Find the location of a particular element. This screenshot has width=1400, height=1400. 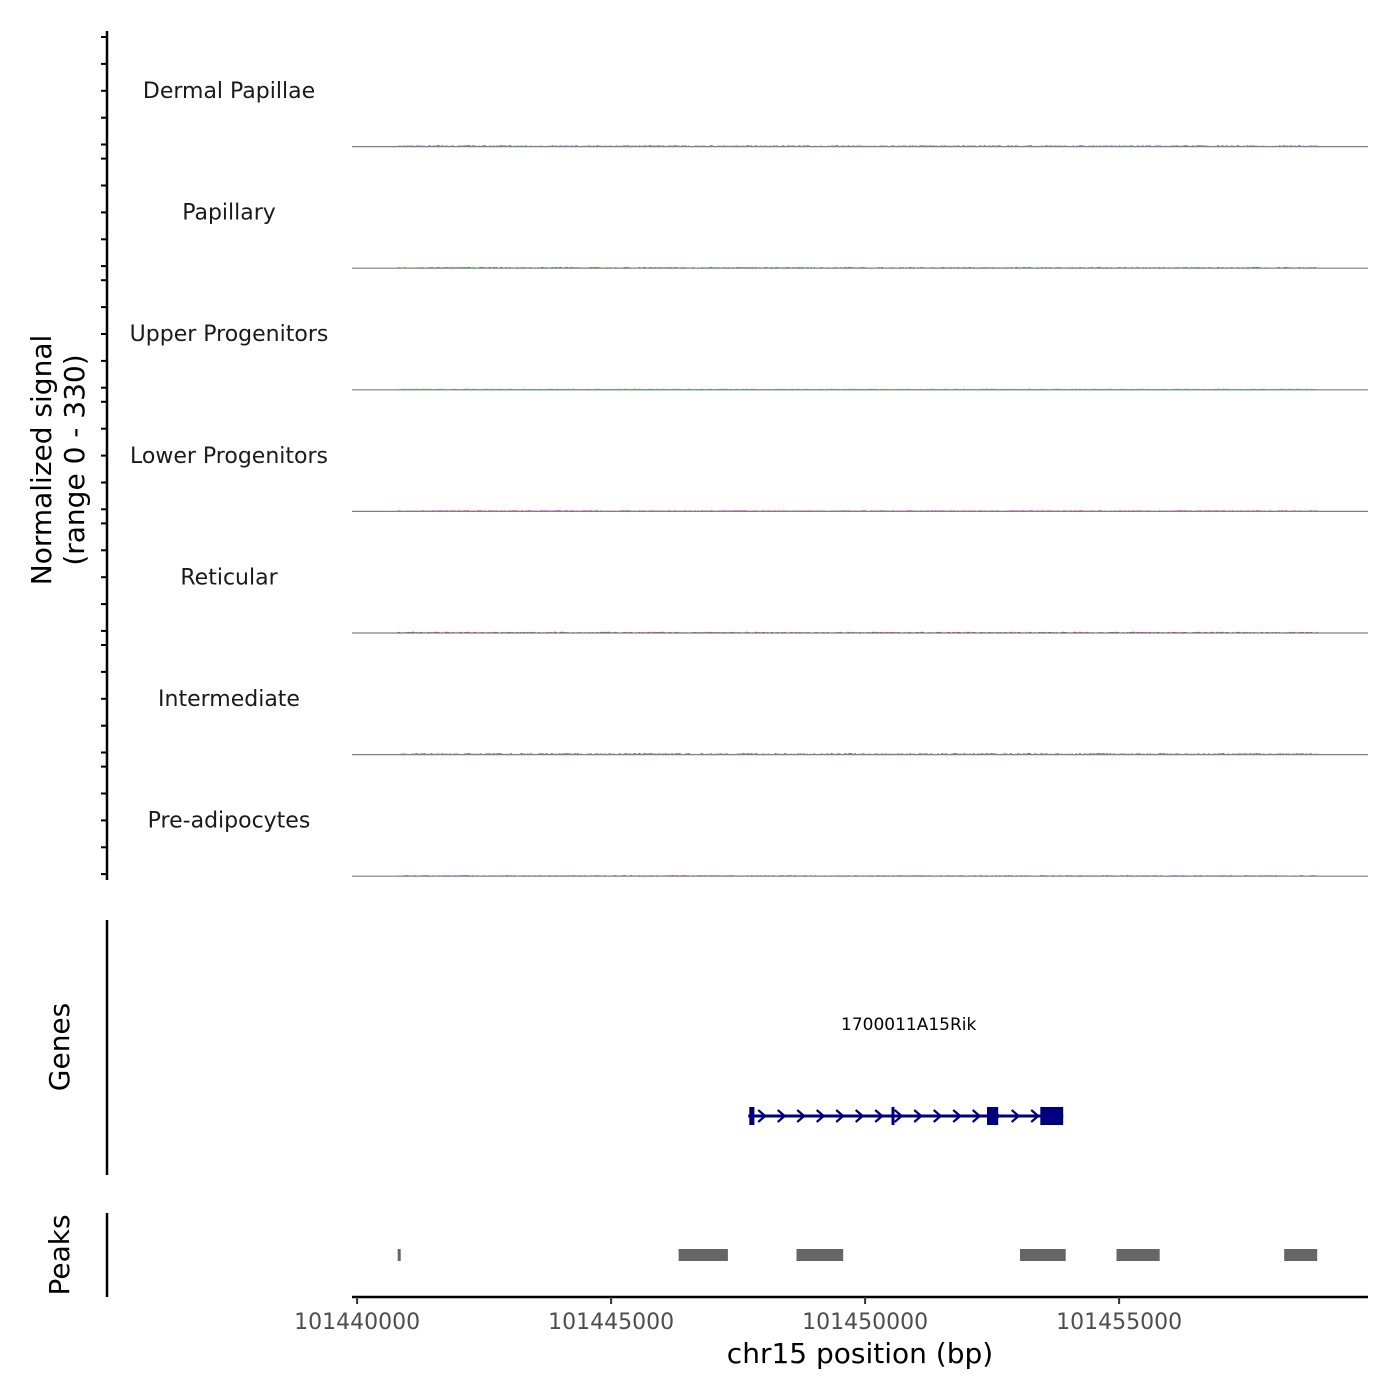

coverage-track-pre-adipocytes: Pre-adipocytes is located at coordinates (758, 843).